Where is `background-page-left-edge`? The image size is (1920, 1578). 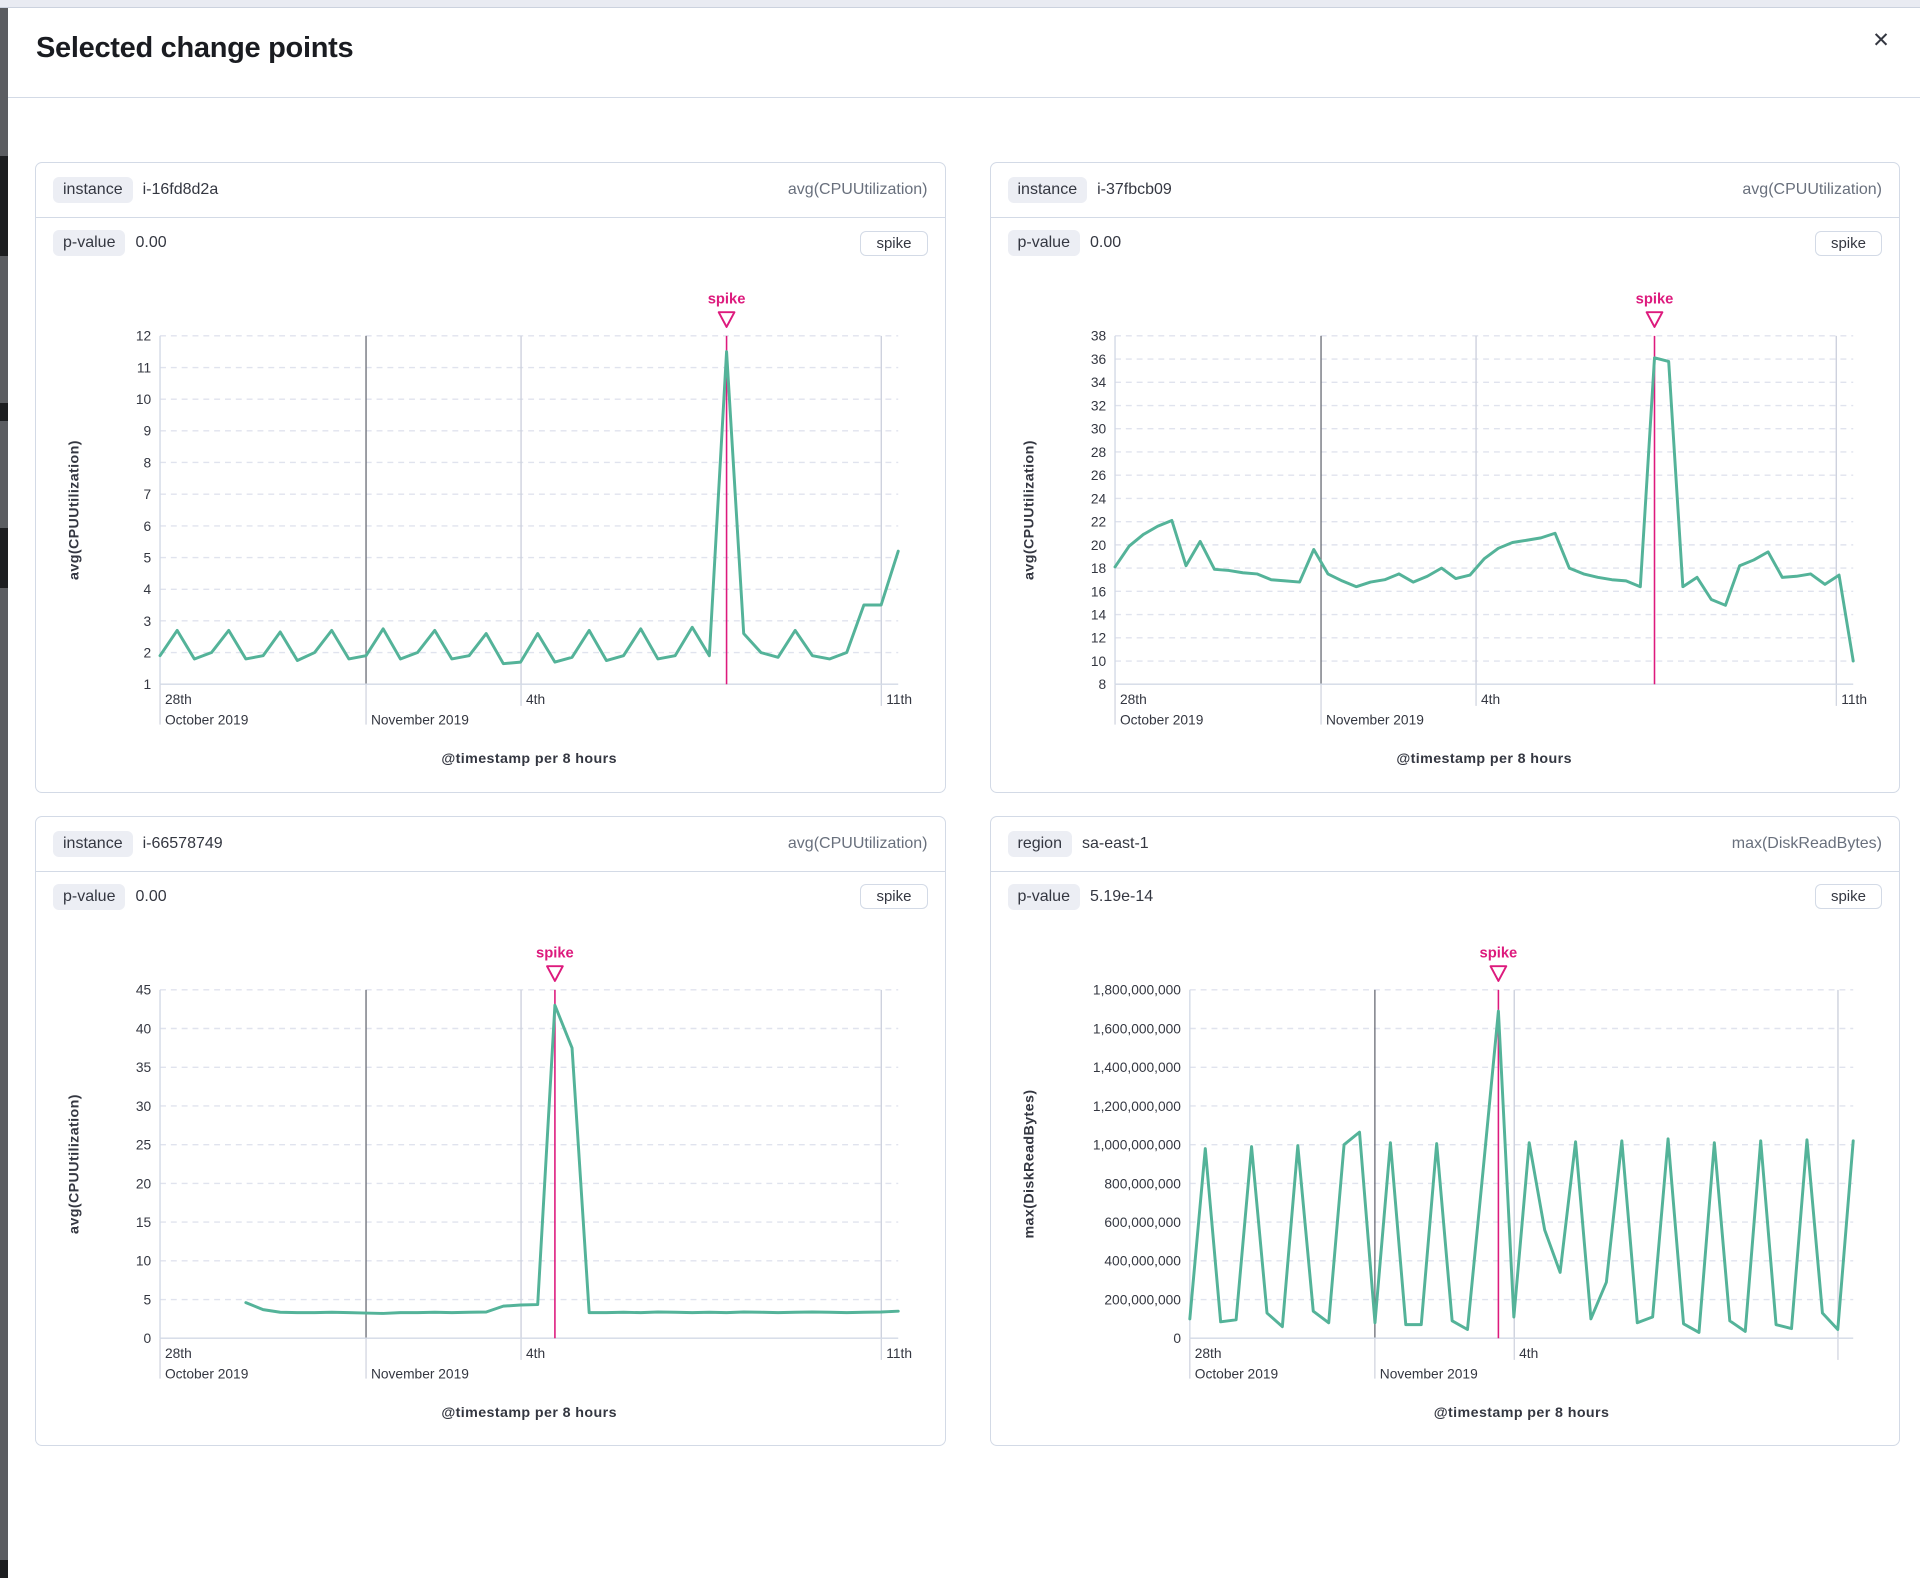
background-page-left-edge is located at coordinates (4, 793).